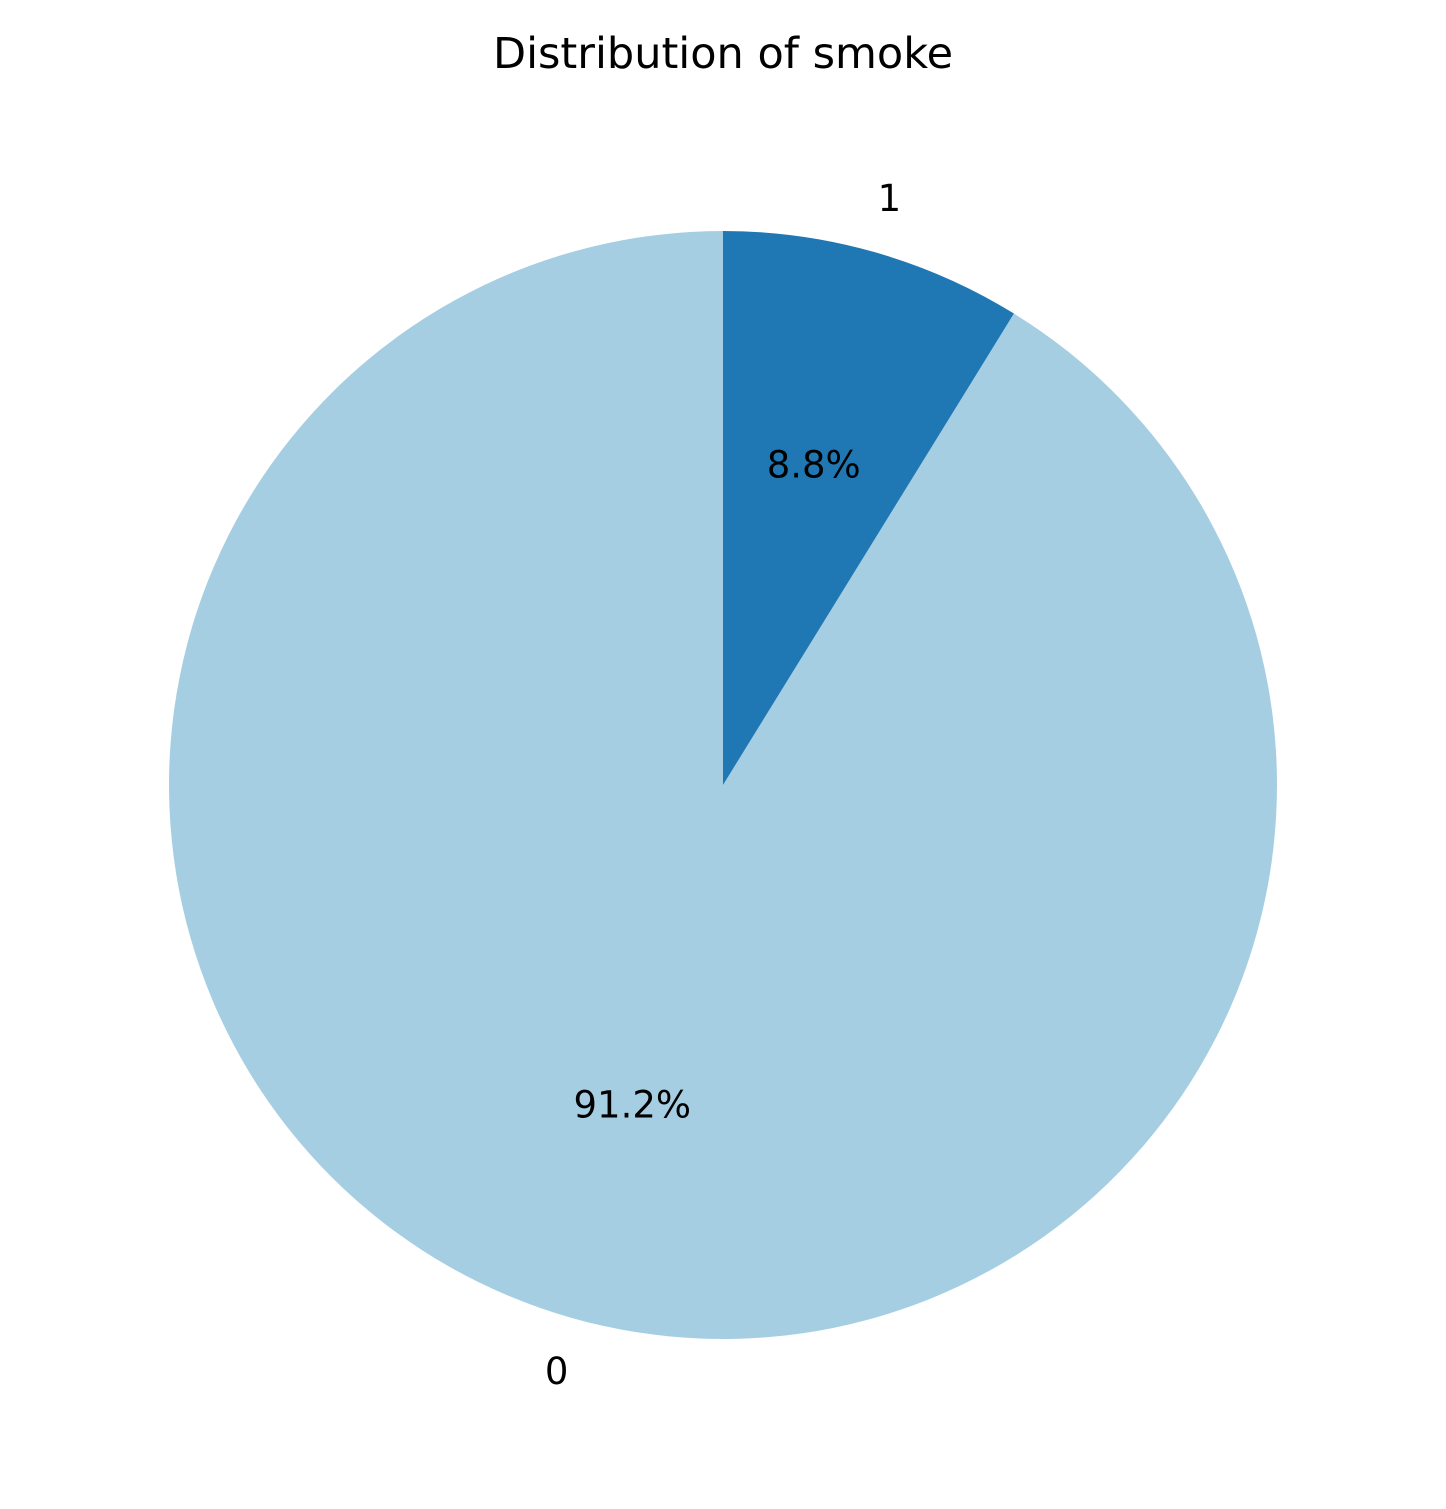  What do you see at coordinates (632, 1104) in the screenshot?
I see `slice-percent-0: 91.2%` at bounding box center [632, 1104].